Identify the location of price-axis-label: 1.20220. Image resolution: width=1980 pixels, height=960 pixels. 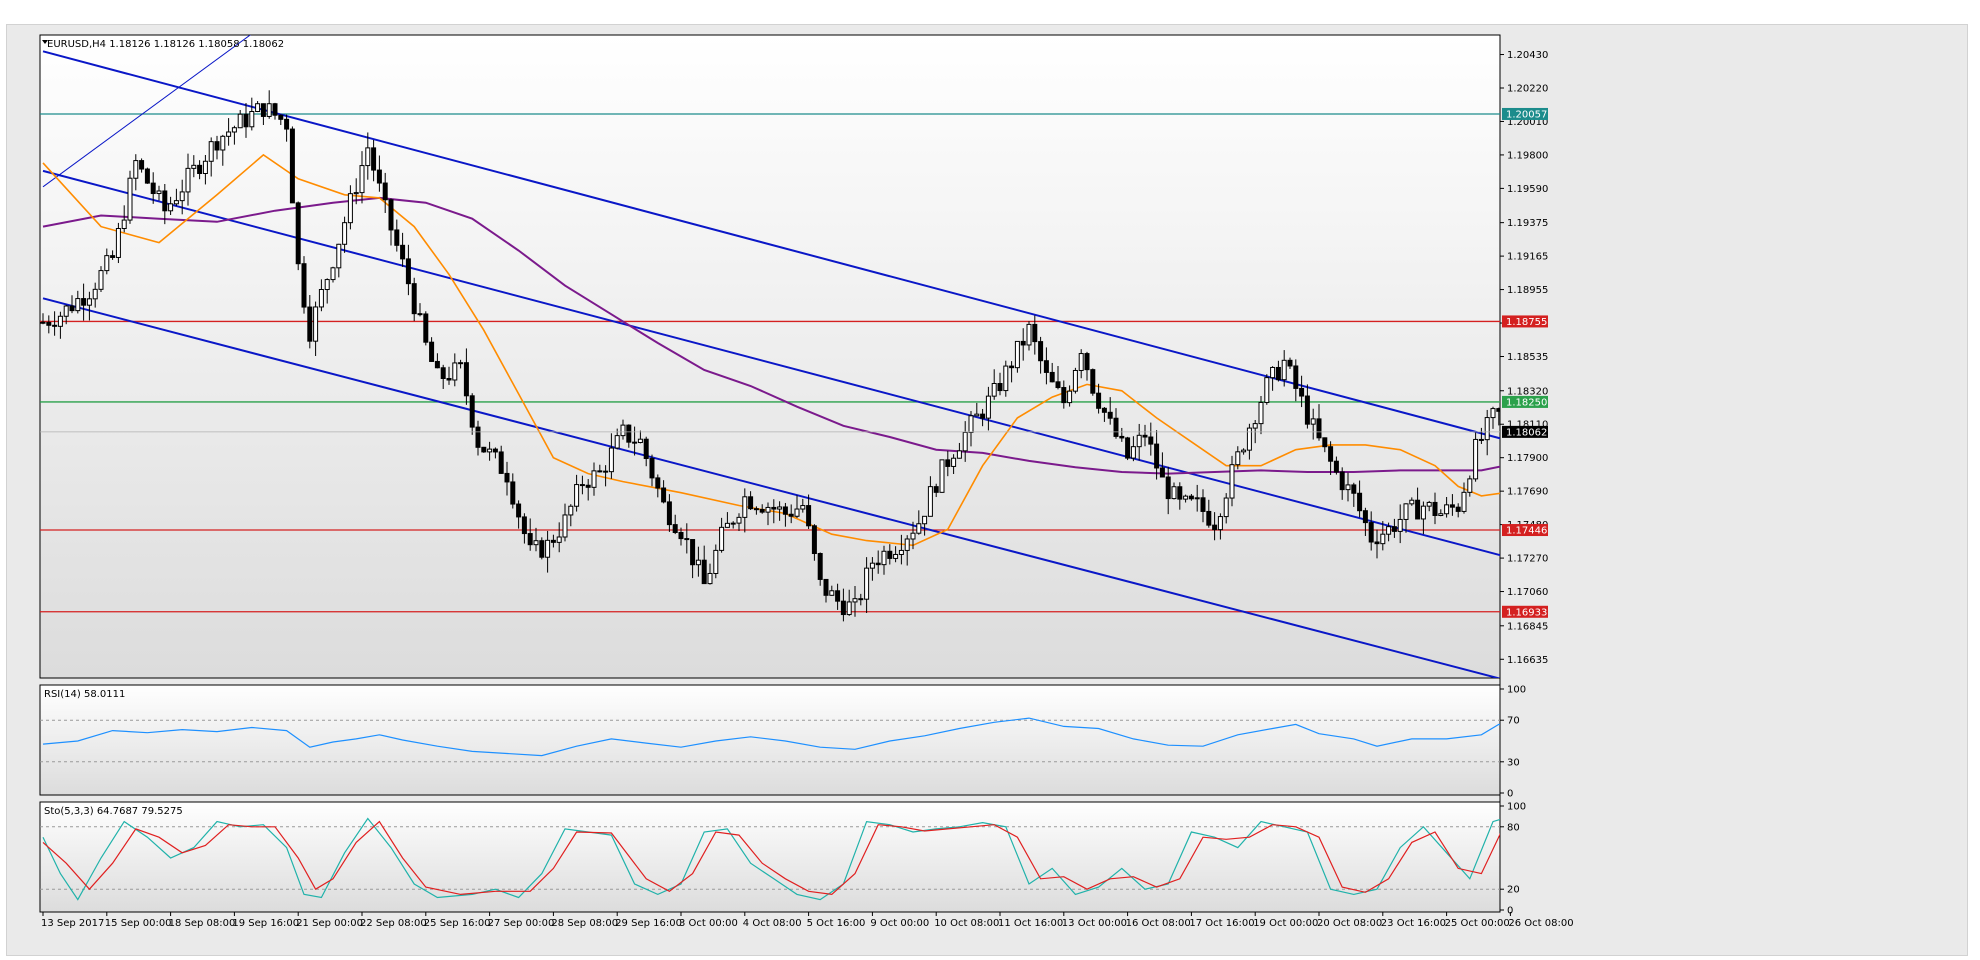
(1527, 88).